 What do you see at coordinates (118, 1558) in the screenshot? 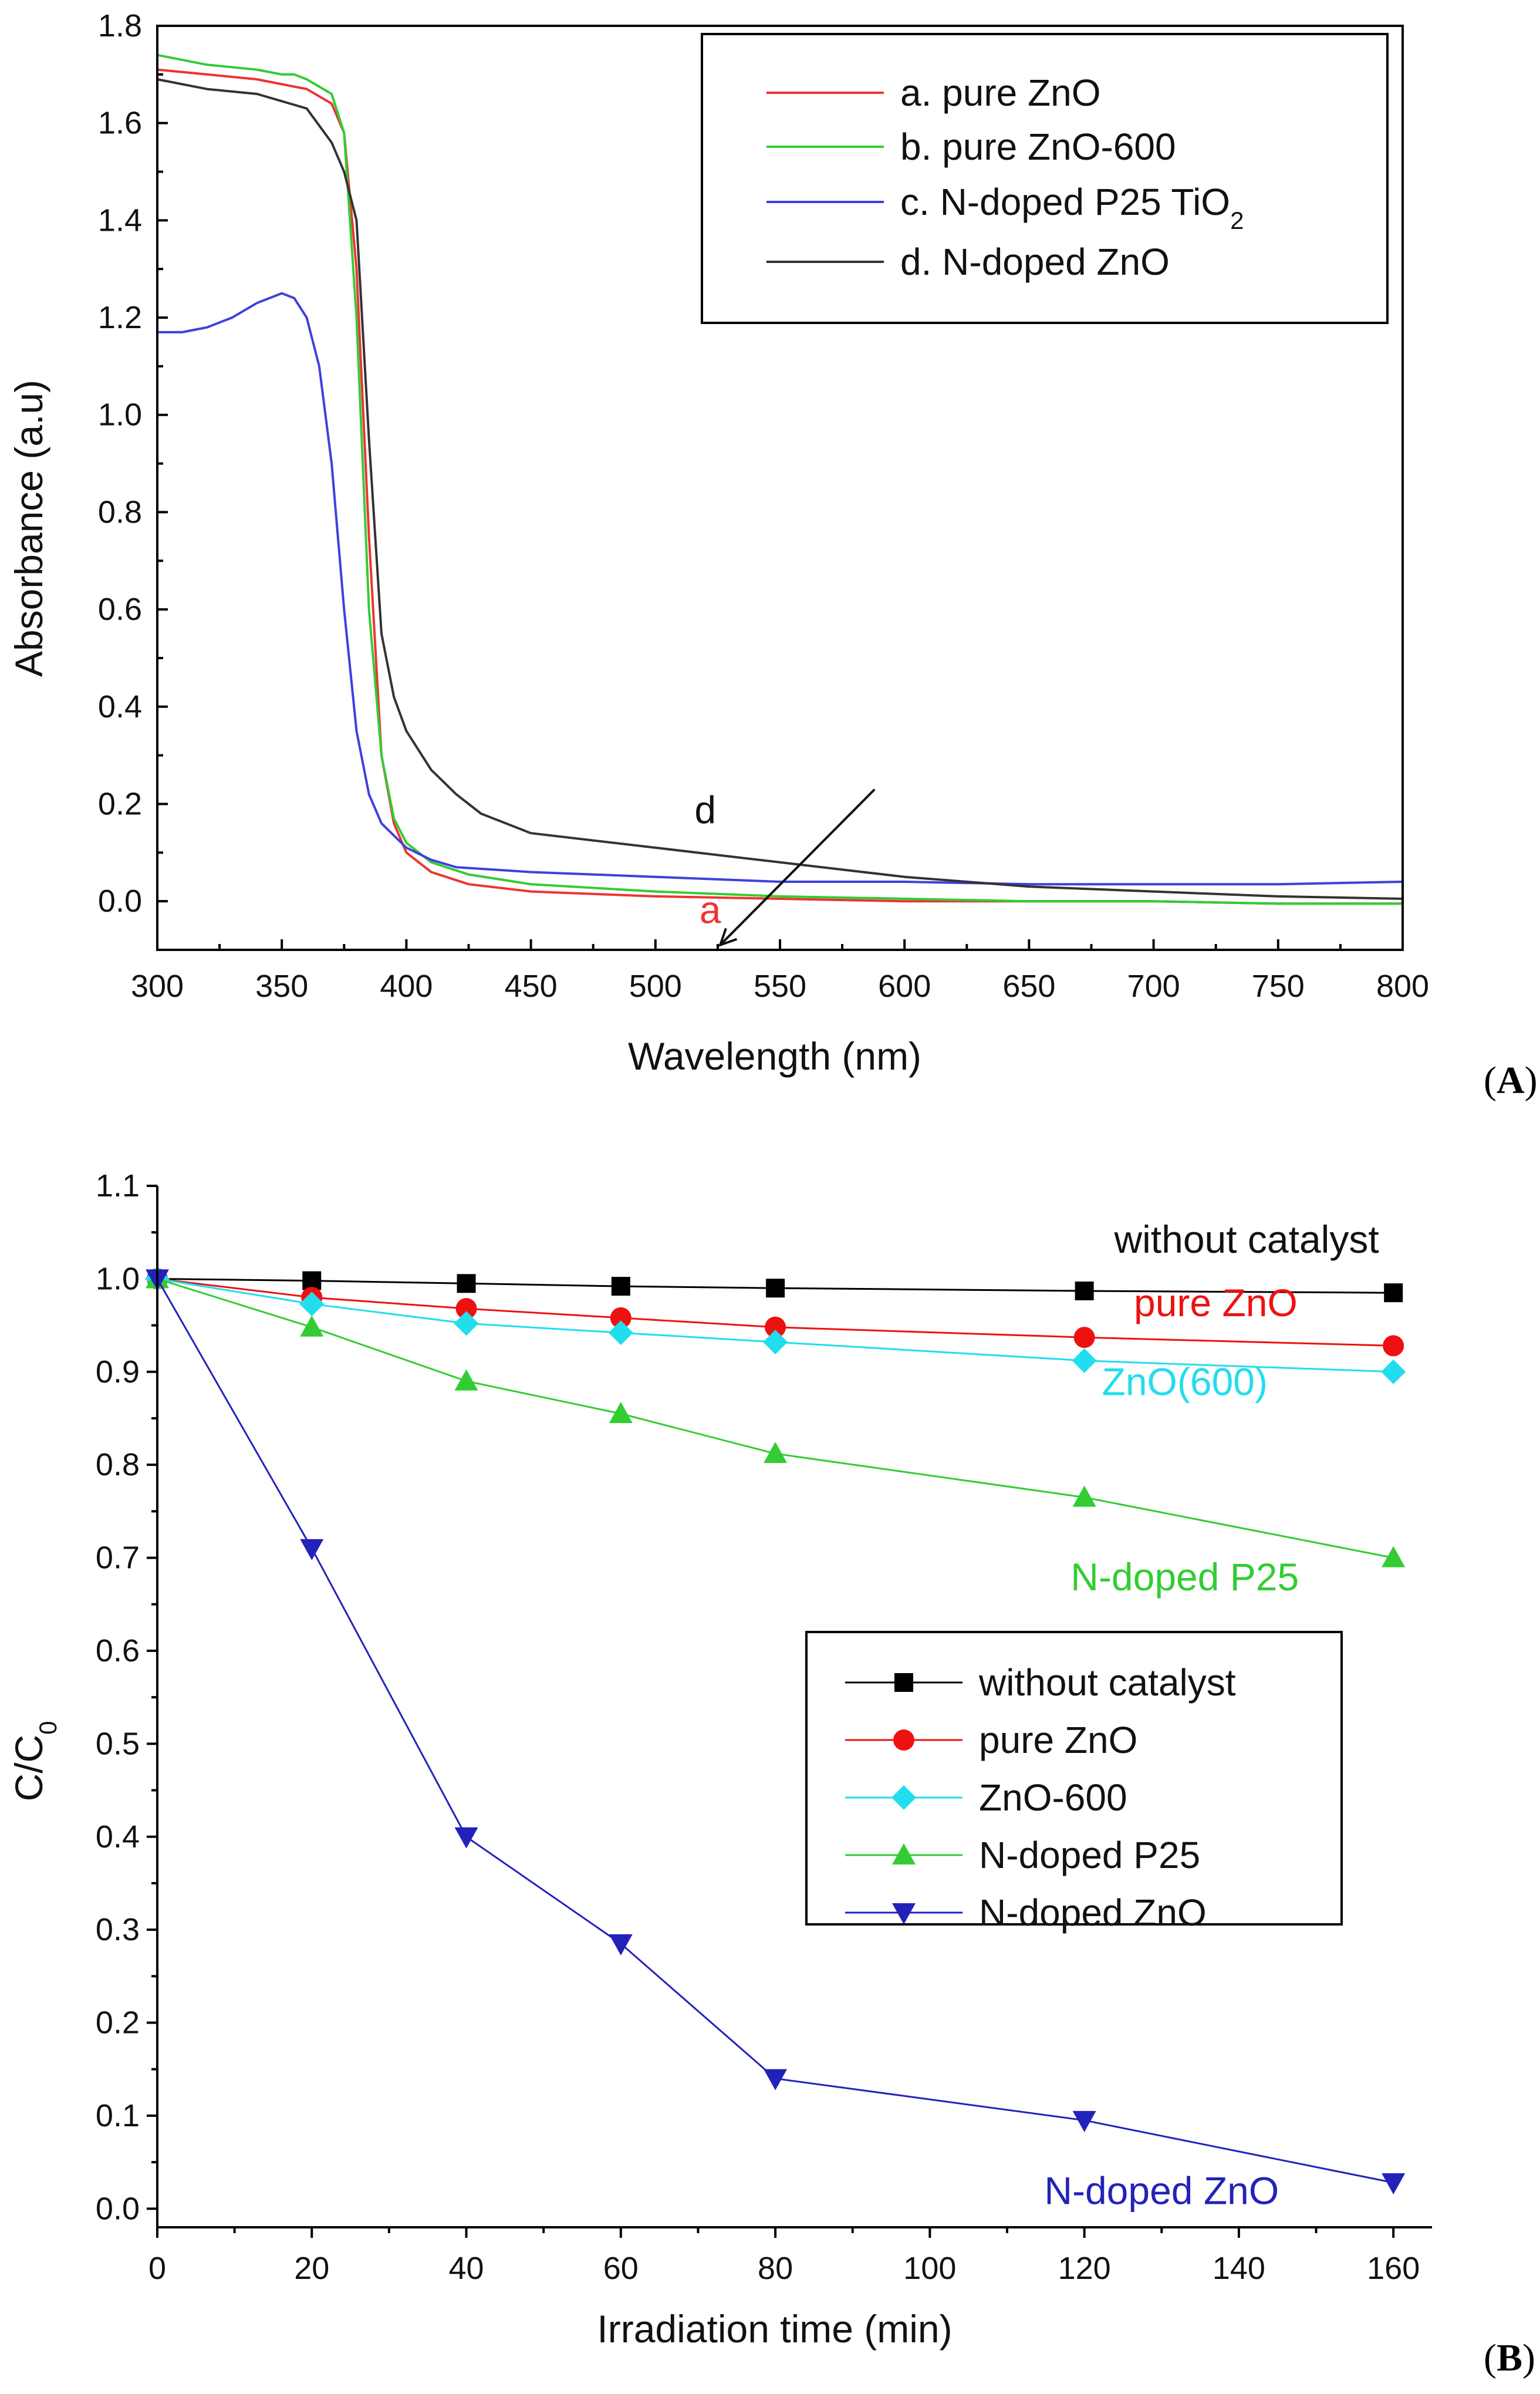
I see `panel-b-y-tick-label: 0.7` at bounding box center [118, 1558].